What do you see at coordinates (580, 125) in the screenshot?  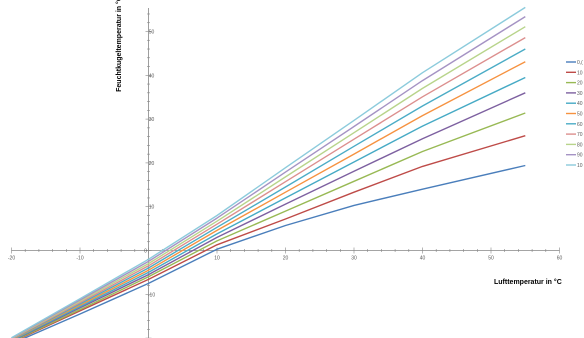 I see `legend-label: 60` at bounding box center [580, 125].